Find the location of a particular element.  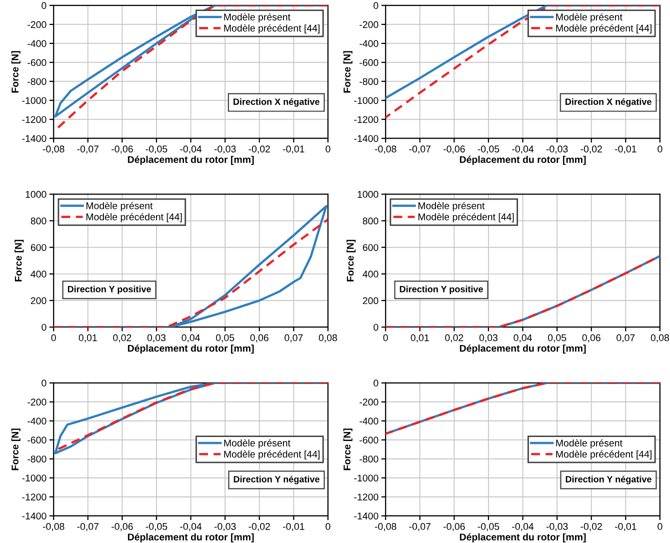

x-tick-label: 0,06 is located at coordinates (591, 338).